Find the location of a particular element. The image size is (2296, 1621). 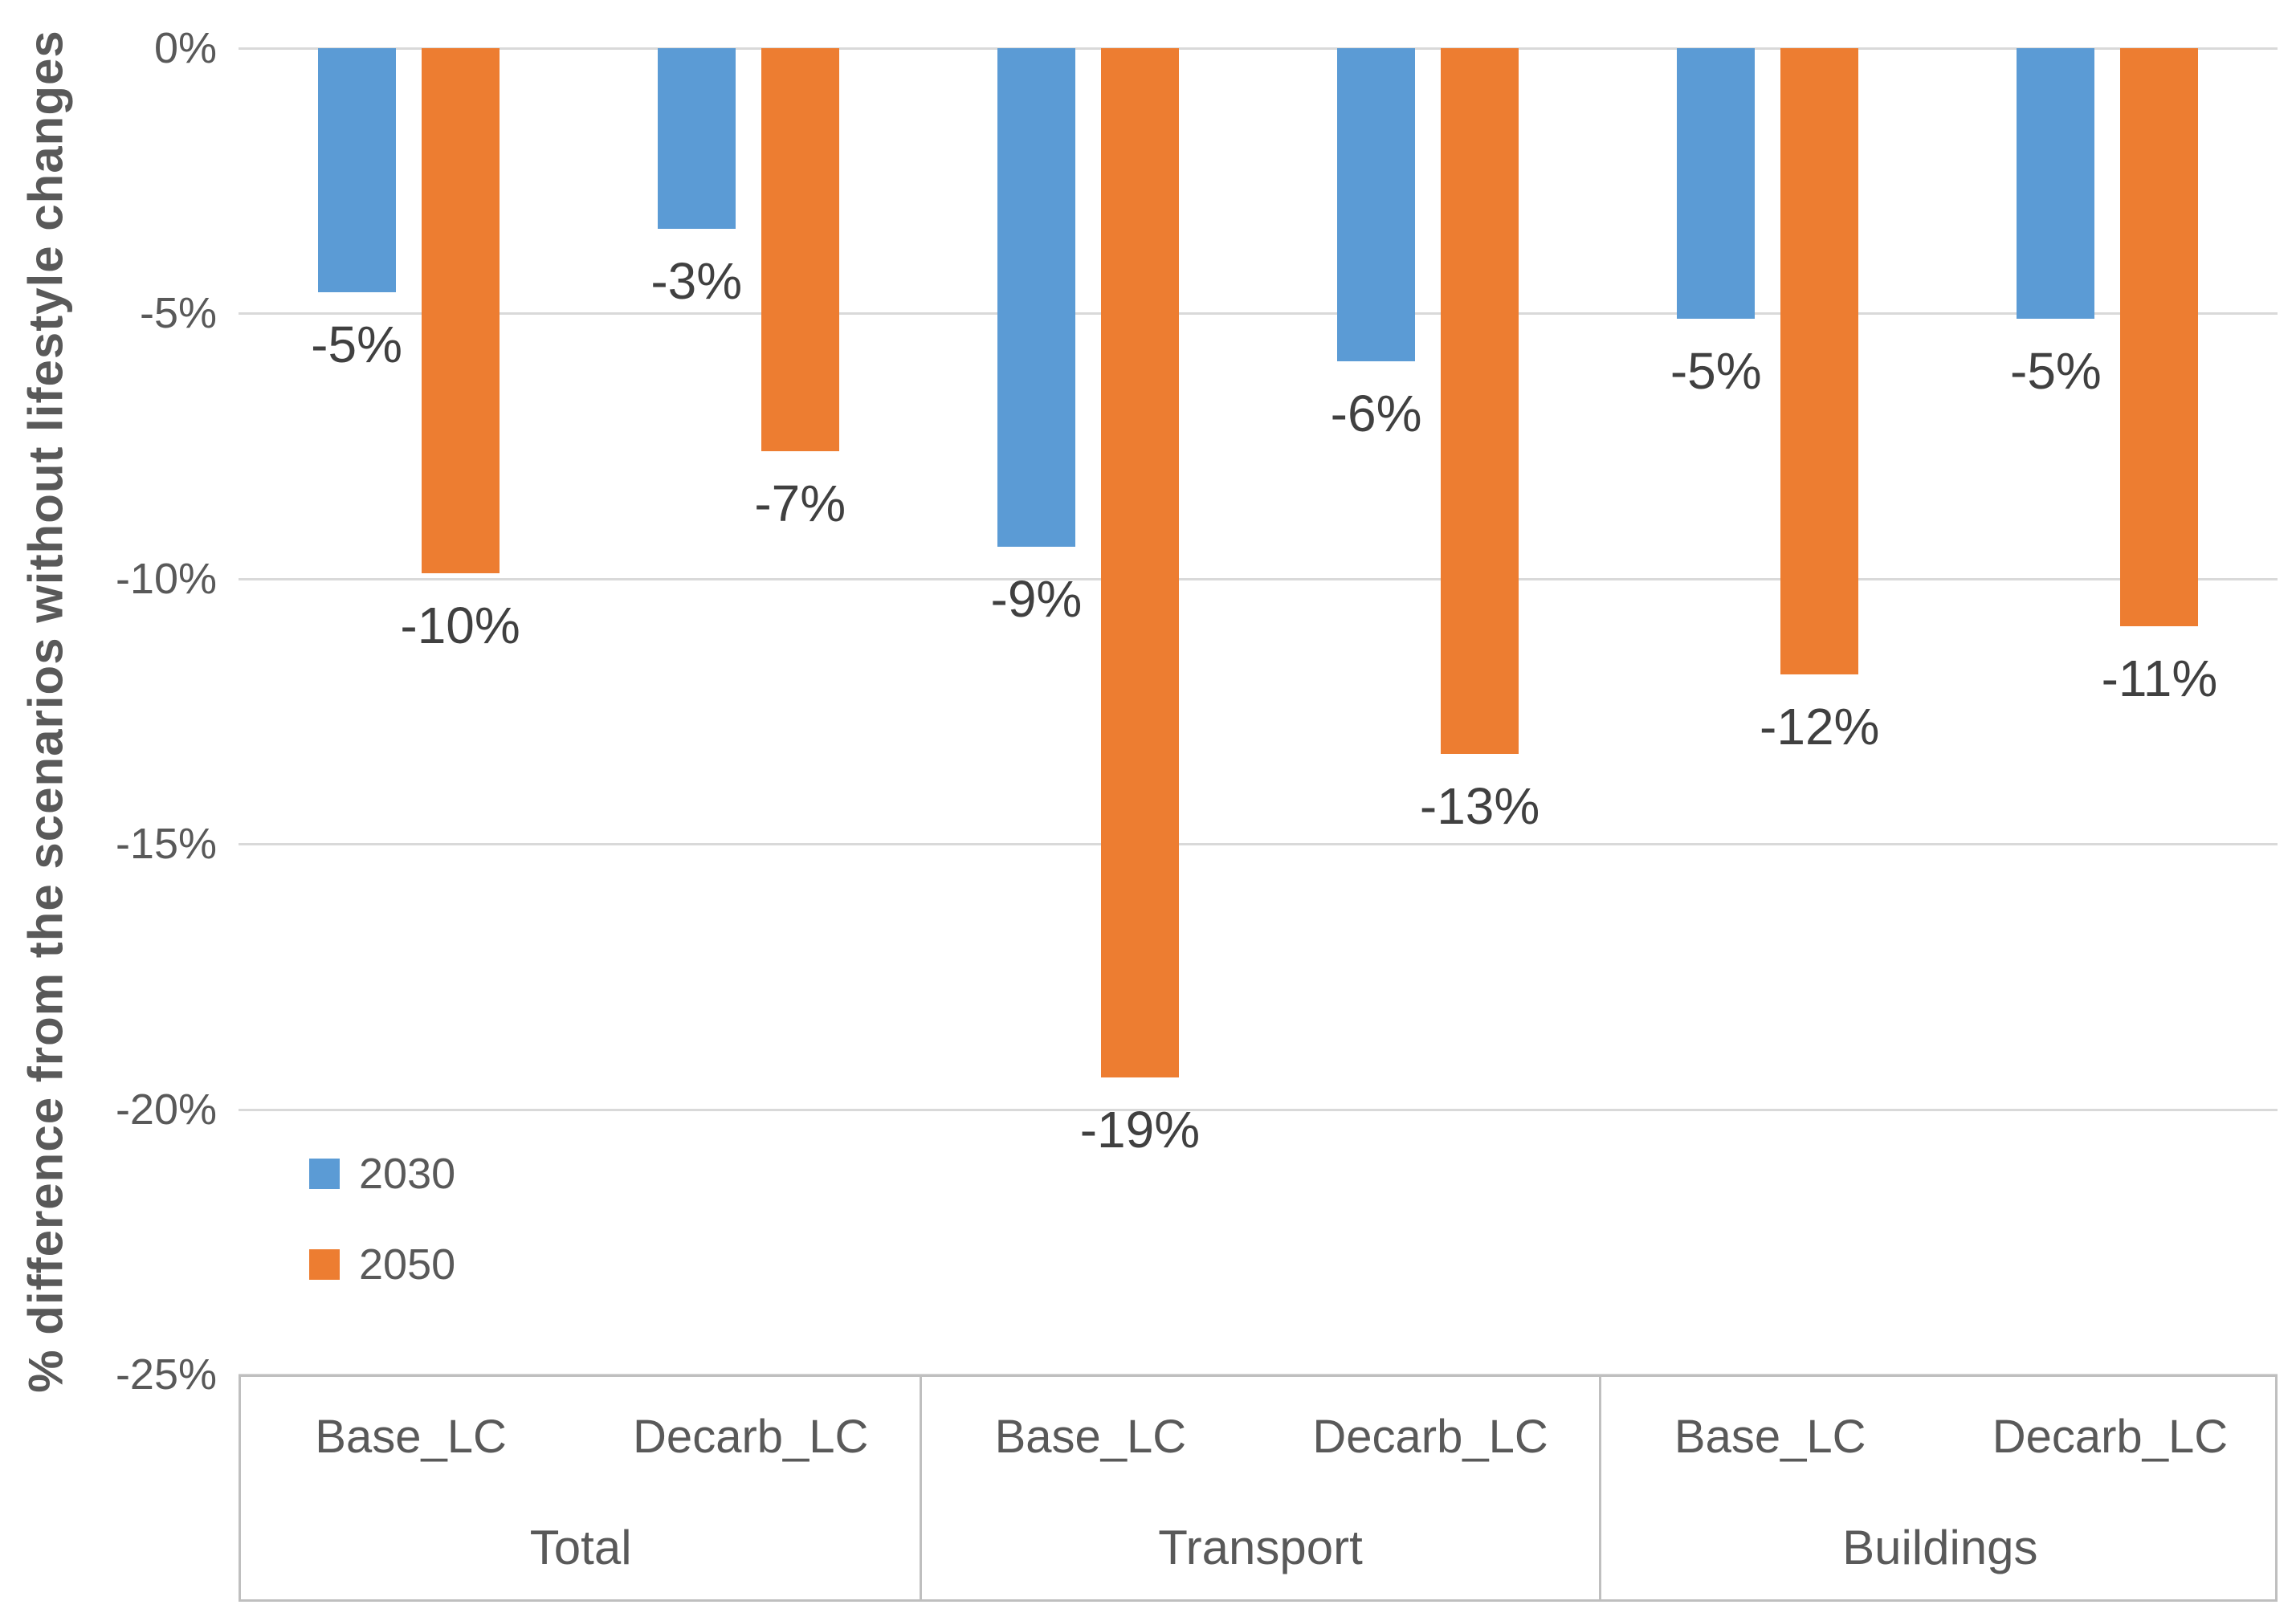

data-label-2050-transport-decarb-lc: -13% is located at coordinates (1479, 805).